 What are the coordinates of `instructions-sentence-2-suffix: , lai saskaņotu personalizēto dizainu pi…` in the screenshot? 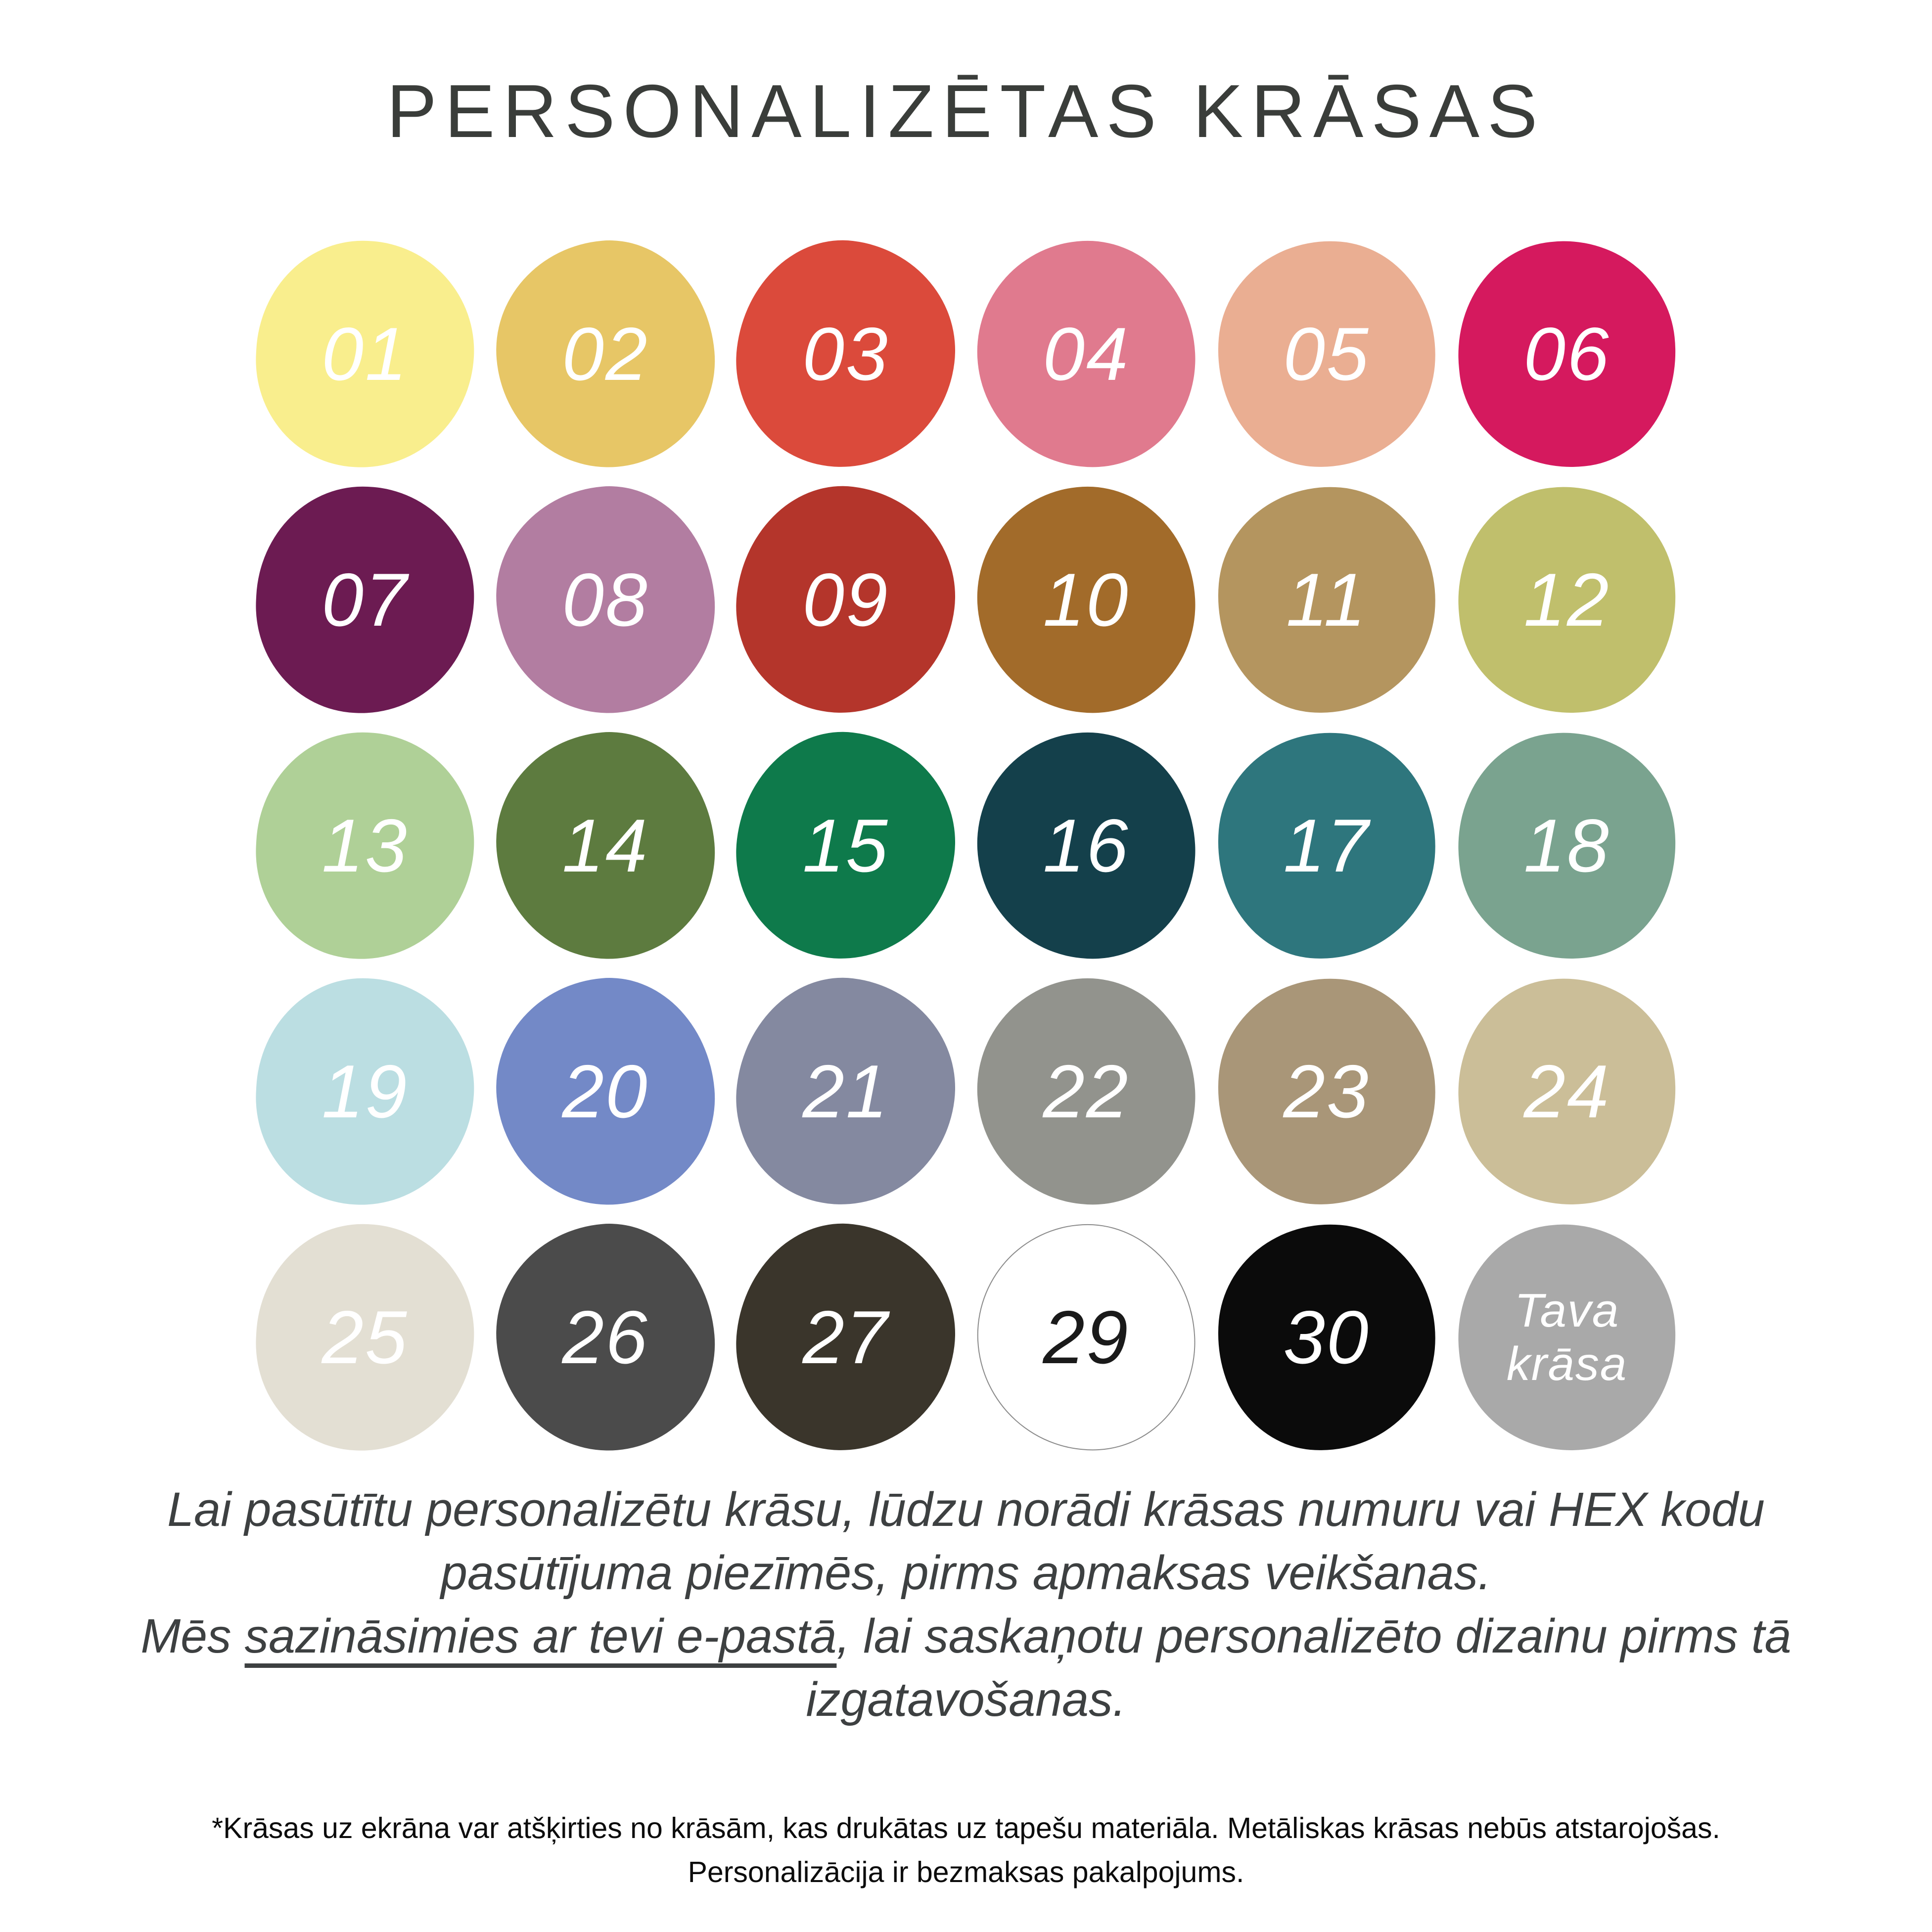 It's located at (1299, 1668).